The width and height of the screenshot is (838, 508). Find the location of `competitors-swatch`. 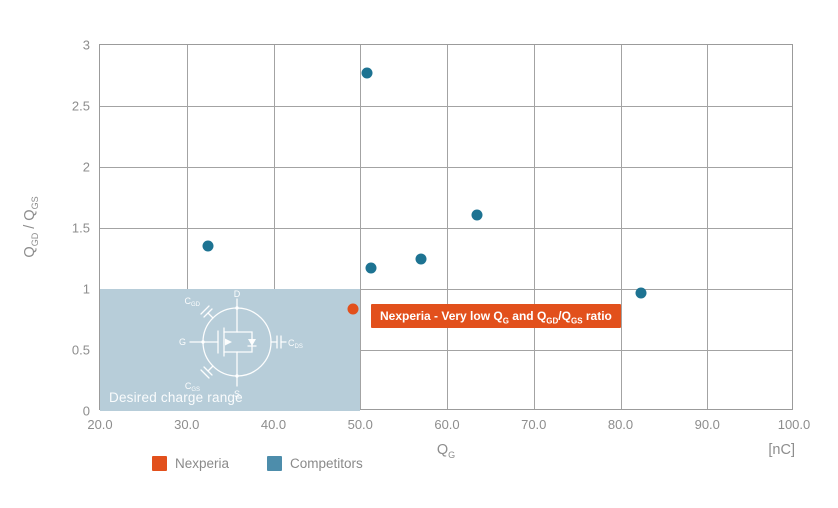

competitors-swatch is located at coordinates (275, 463).